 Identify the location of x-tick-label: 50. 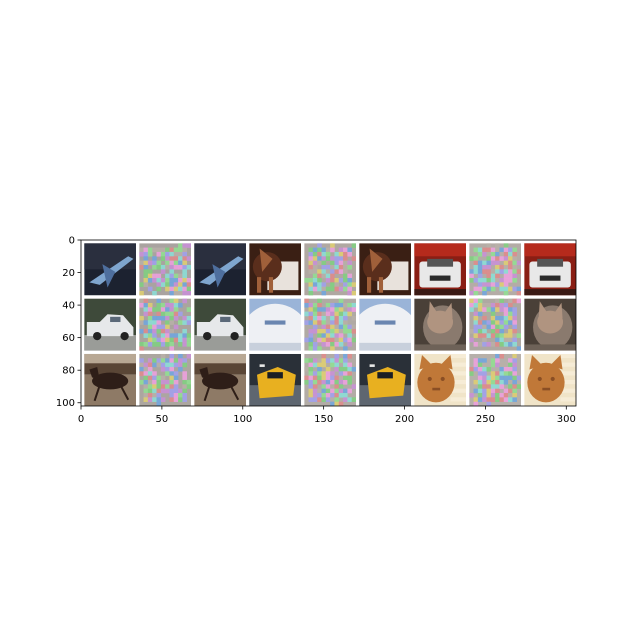
(162, 419).